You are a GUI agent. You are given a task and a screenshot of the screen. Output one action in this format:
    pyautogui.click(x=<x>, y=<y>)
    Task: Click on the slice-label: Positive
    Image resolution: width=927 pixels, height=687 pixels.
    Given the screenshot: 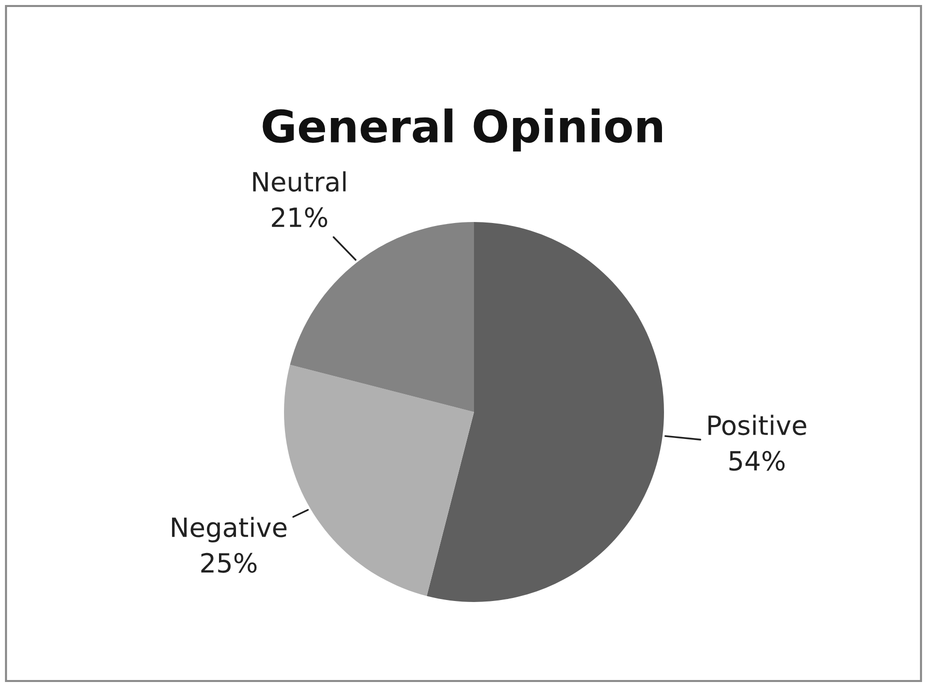 What is the action you would take?
    pyautogui.click(x=757, y=425)
    